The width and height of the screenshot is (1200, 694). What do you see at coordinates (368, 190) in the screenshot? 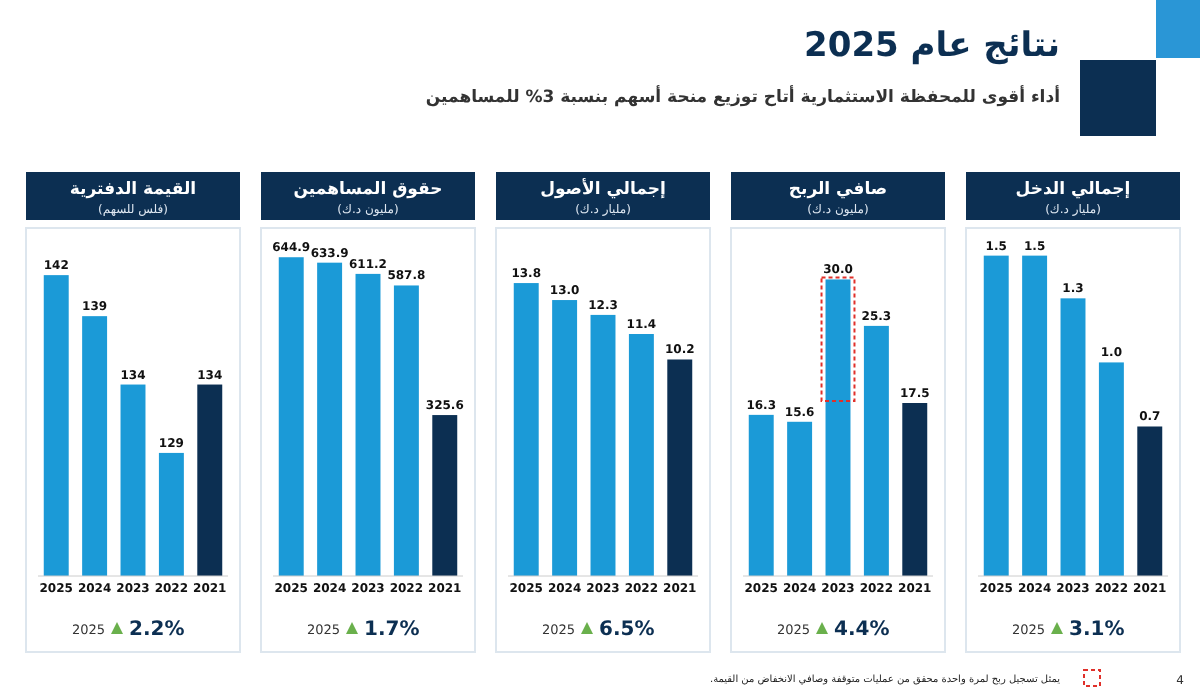
I see `chart-title: حقوق المساهمين` at bounding box center [368, 190].